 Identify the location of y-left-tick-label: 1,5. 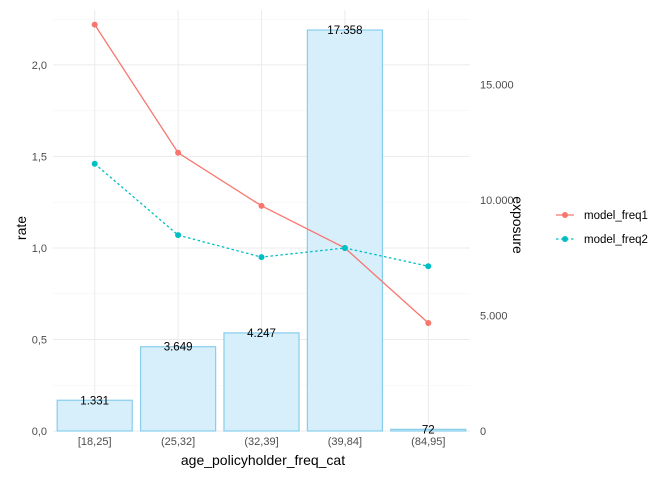
(39, 157).